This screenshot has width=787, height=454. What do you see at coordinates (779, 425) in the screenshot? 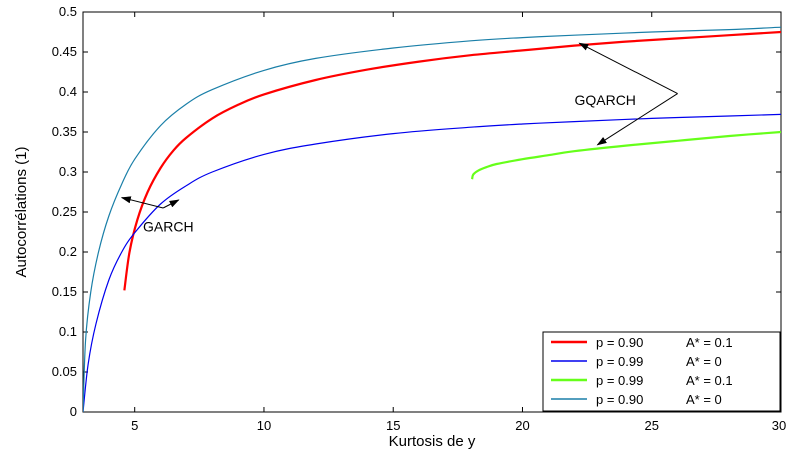
I see `x-tick-label: 30` at bounding box center [779, 425].